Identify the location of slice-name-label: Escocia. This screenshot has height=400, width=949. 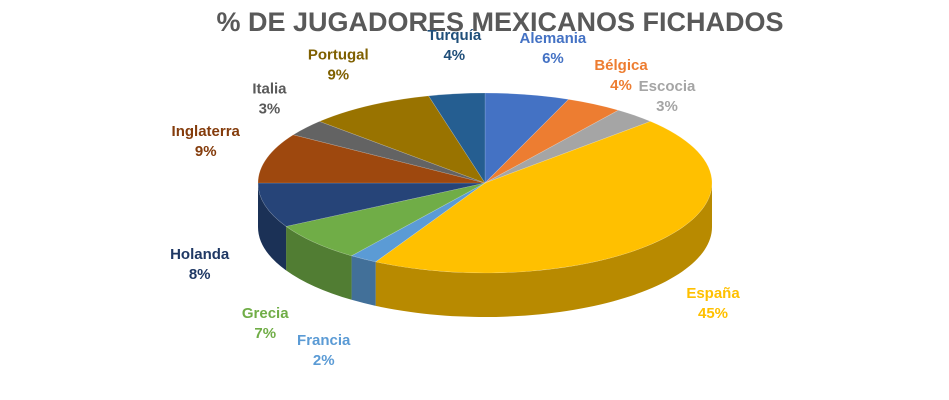
(667, 86).